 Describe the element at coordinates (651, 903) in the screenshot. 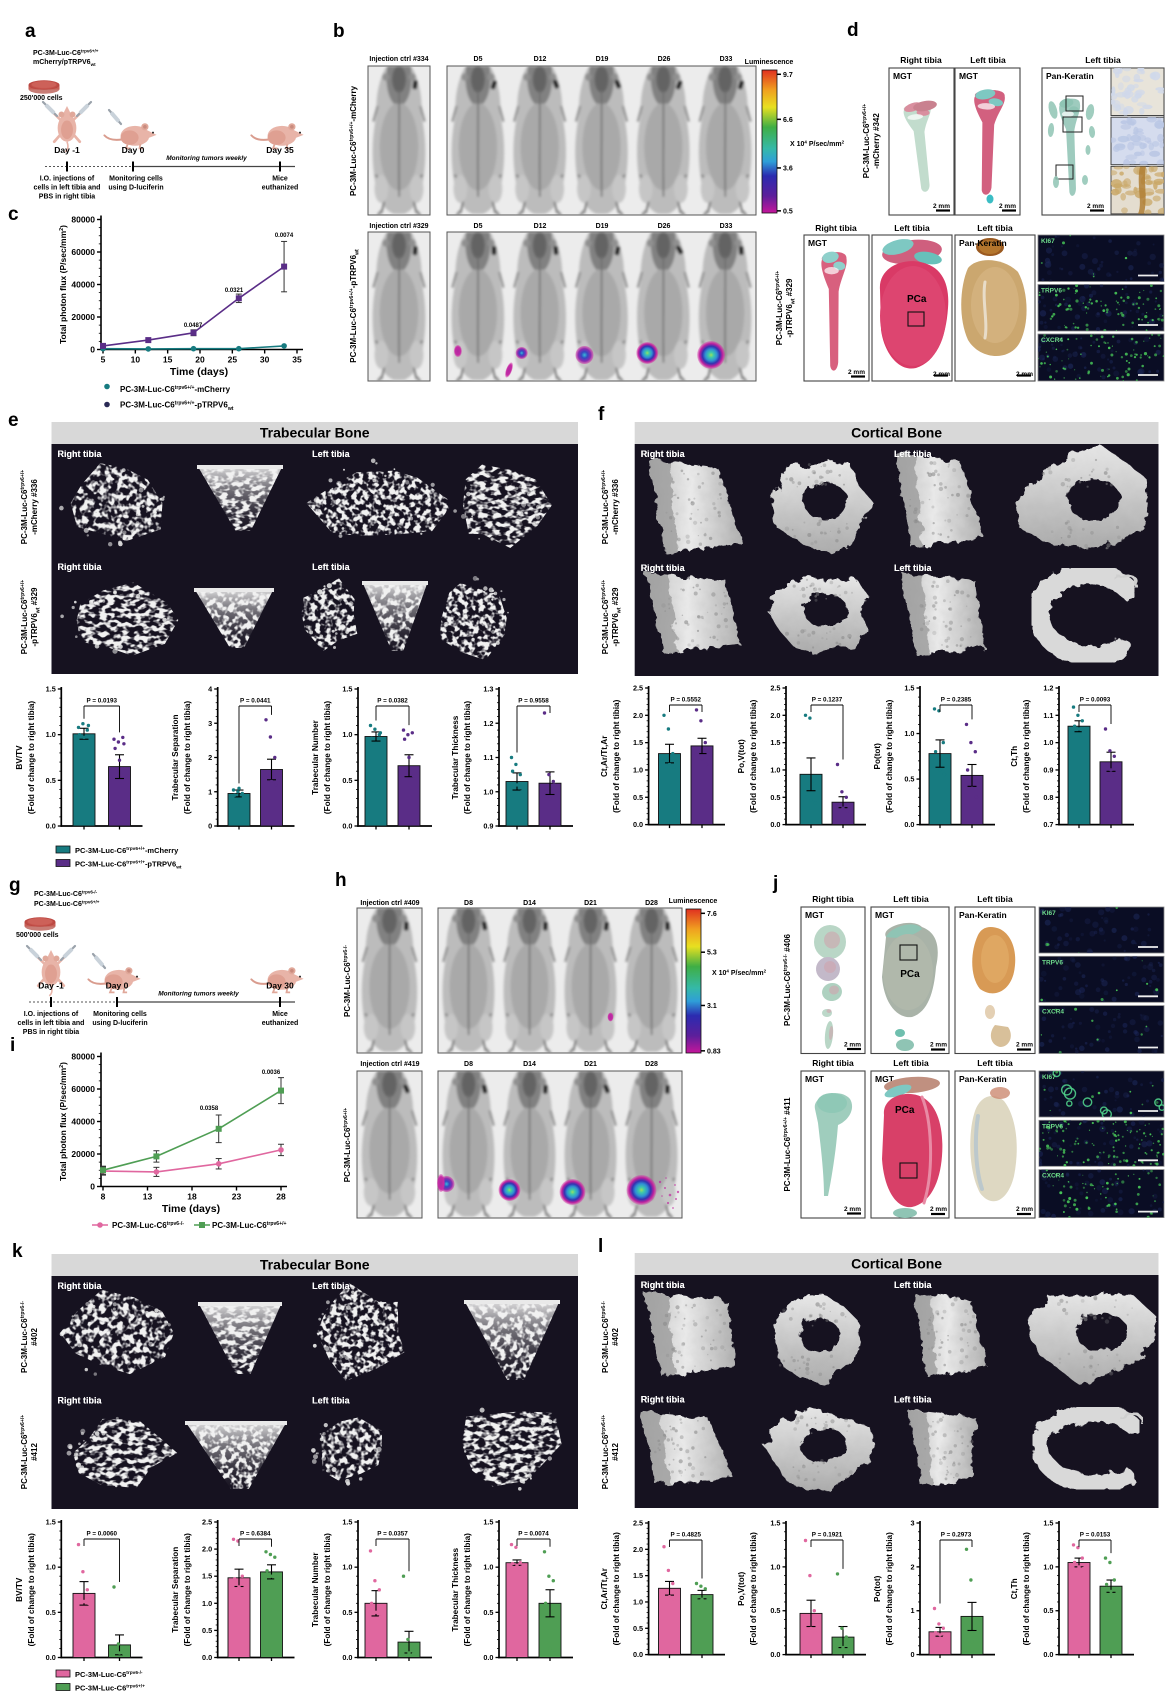

I see `svg-text: D28` at that location.